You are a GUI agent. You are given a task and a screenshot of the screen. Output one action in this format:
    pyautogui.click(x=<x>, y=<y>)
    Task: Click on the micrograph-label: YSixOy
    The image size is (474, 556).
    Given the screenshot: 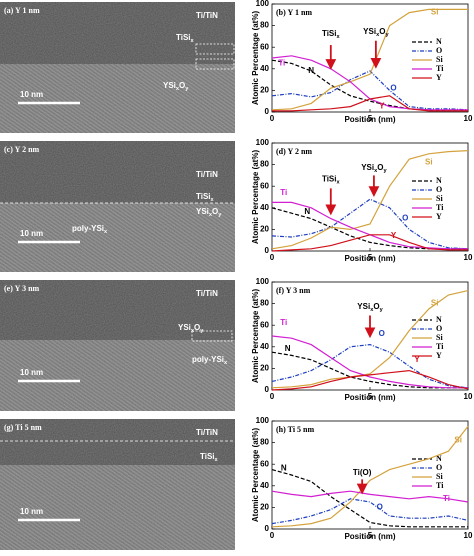 What is the action you would take?
    pyautogui.click(x=191, y=328)
    